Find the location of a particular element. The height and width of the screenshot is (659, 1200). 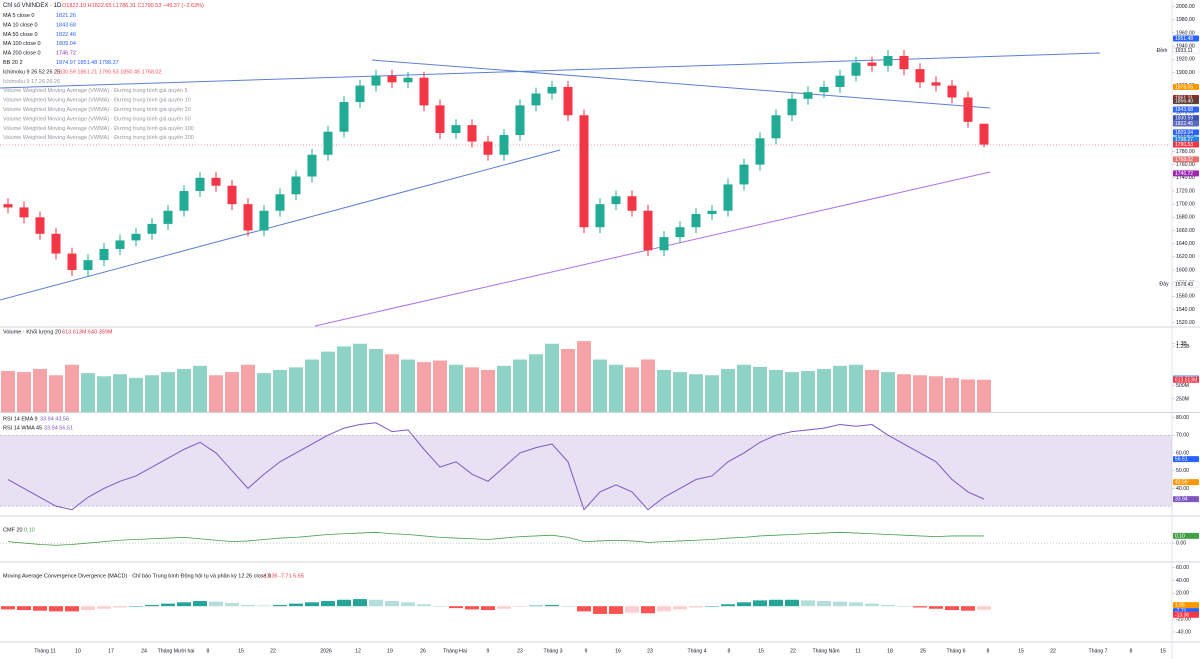

rsi-line is located at coordinates (496, 466).